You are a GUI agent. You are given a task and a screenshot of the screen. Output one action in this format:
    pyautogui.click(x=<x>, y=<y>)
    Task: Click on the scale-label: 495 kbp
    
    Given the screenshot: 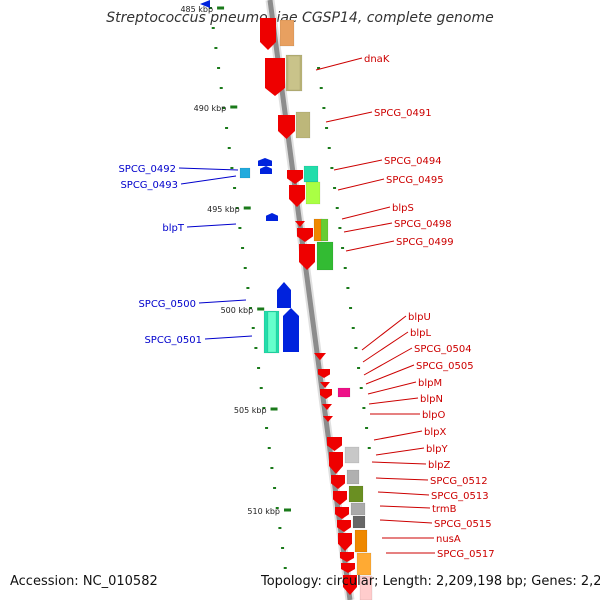 What is the action you would take?
    pyautogui.click(x=223, y=209)
    